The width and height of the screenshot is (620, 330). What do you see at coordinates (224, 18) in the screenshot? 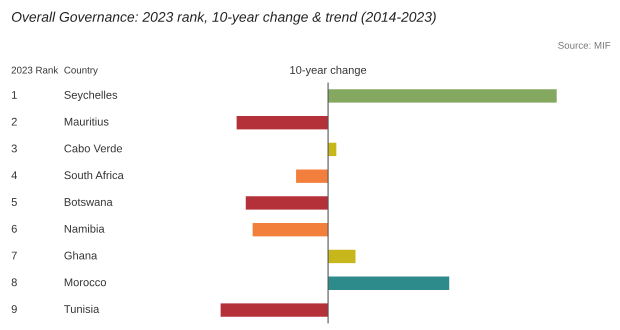
I see `chart-title: Overall Governance: 2023 rank, 10-year change & trend (2014-2023)` at bounding box center [224, 18].